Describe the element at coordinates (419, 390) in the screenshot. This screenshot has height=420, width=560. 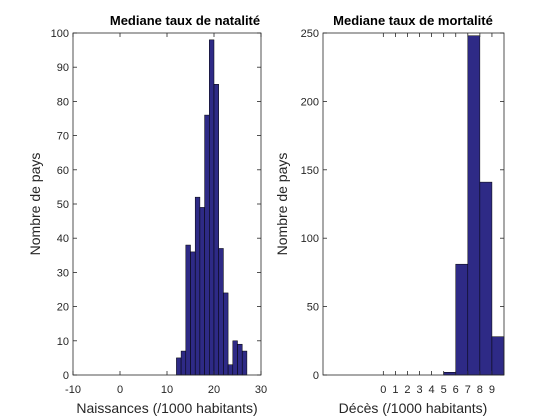
I see `mortality-x-tick-label: 3` at that location.